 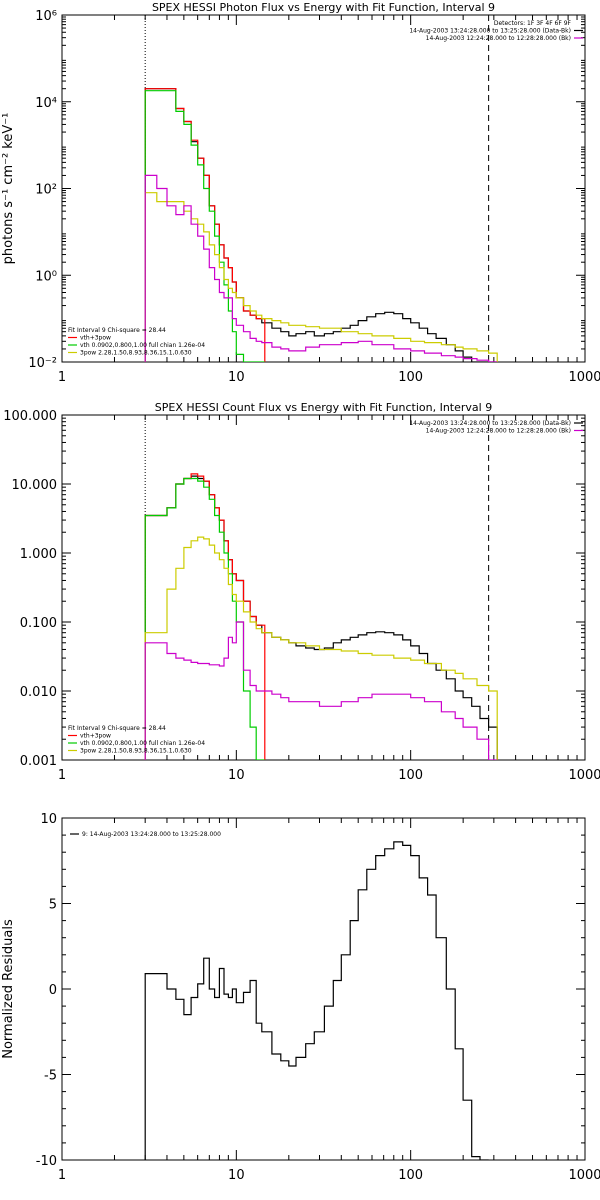 I want to click on y-tick-label: -10, so click(x=46, y=1161).